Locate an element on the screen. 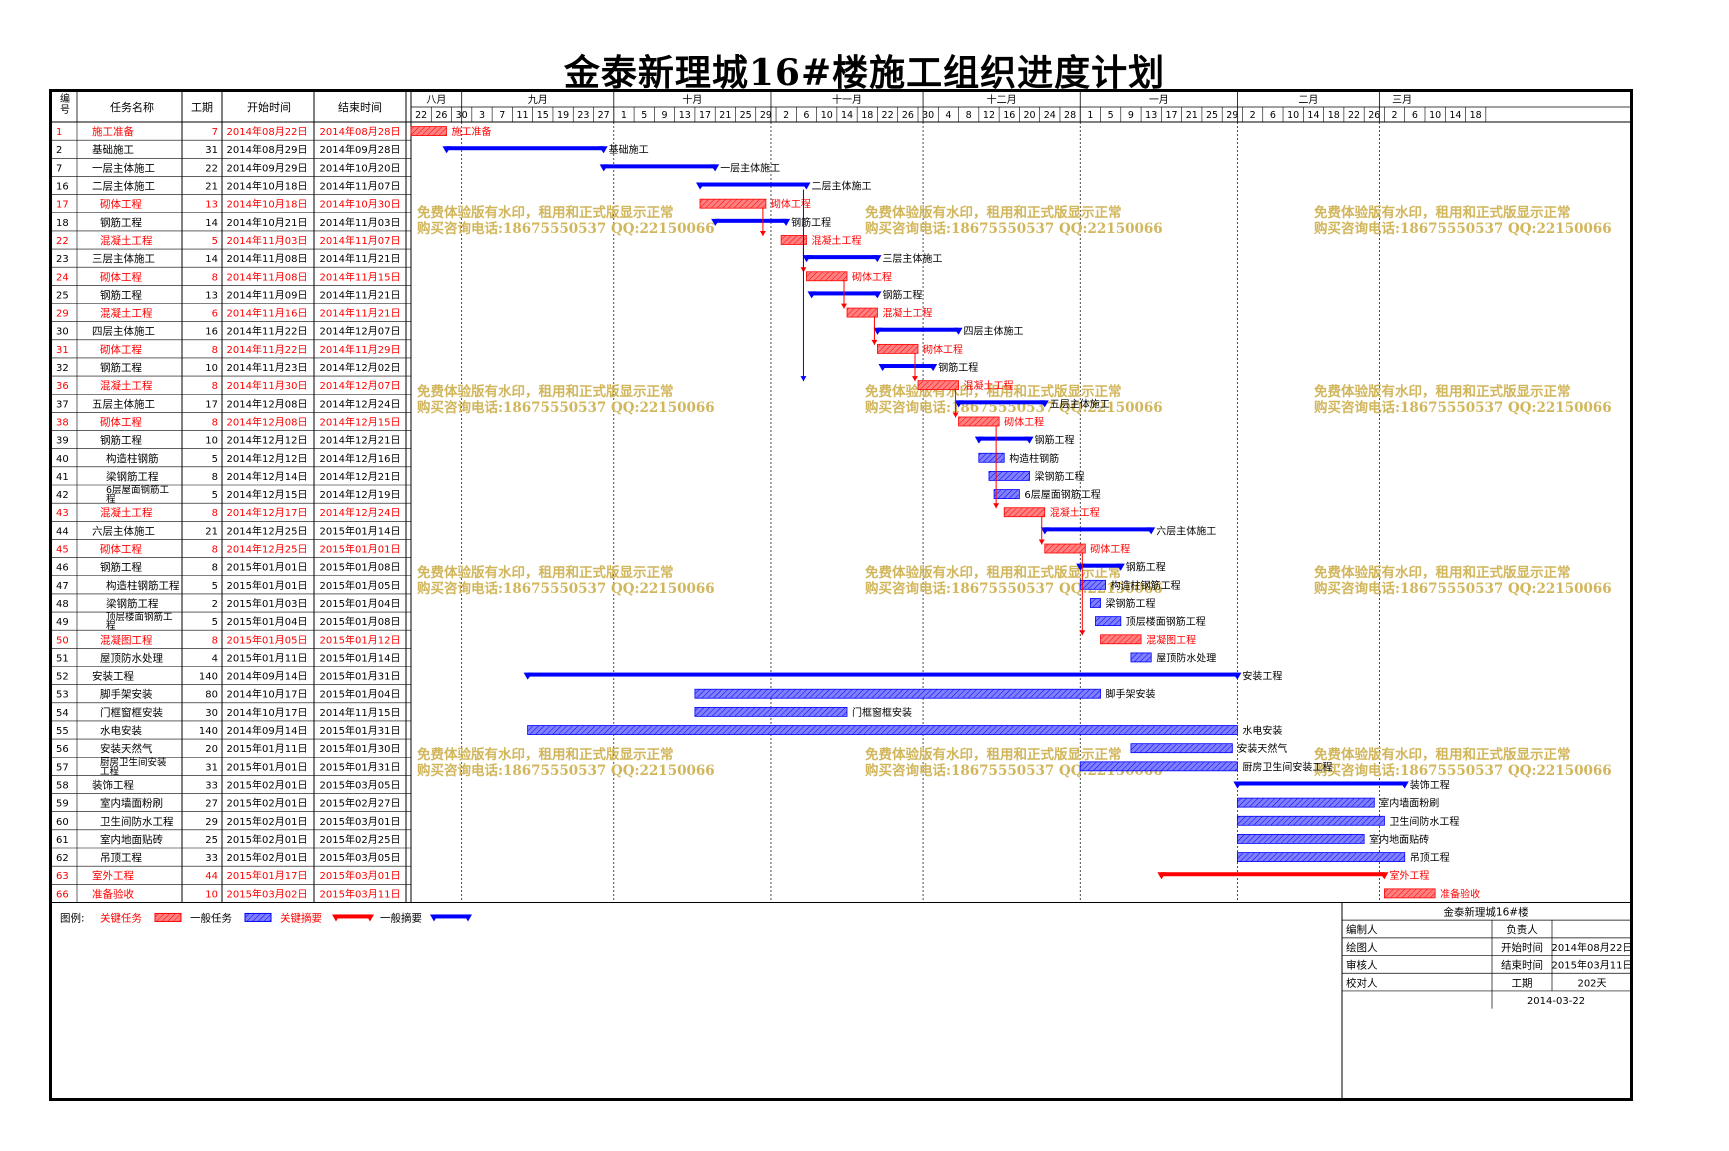  task-name: 装饰工程 is located at coordinates (113, 784).